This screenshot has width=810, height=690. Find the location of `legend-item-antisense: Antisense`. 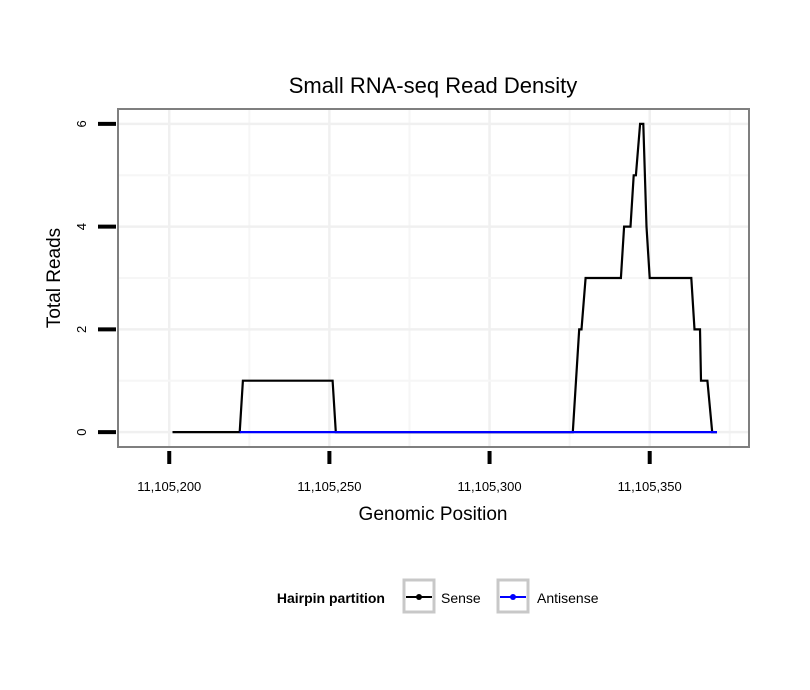

legend-item-antisense: Antisense is located at coordinates (547, 596).